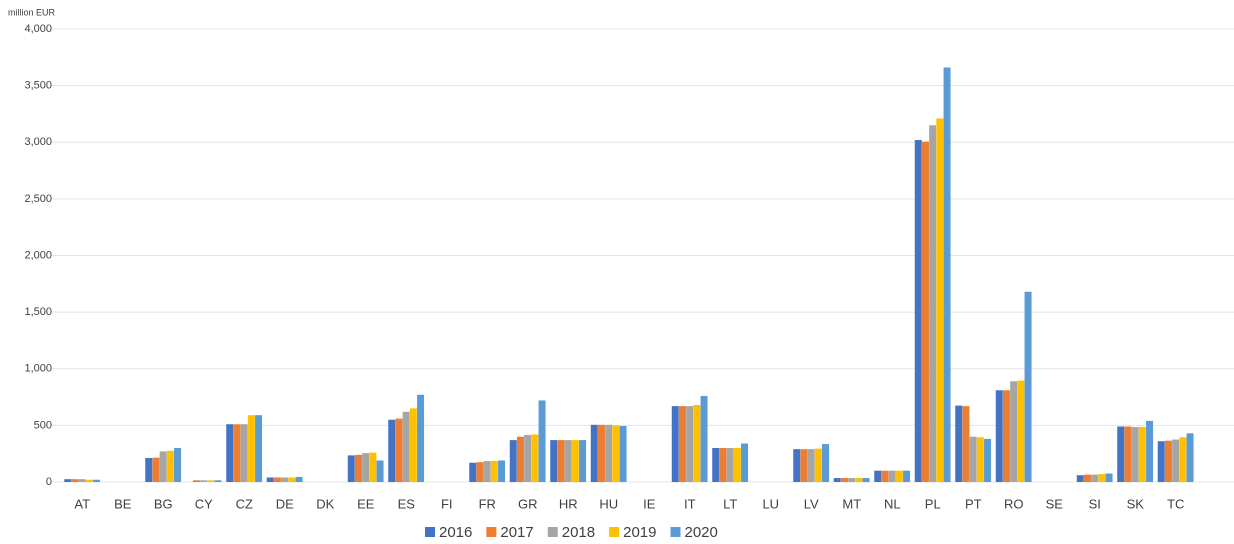 Image resolution: width=1234 pixels, height=544 pixels. I want to click on x-tick-label: SI, so click(1095, 503).